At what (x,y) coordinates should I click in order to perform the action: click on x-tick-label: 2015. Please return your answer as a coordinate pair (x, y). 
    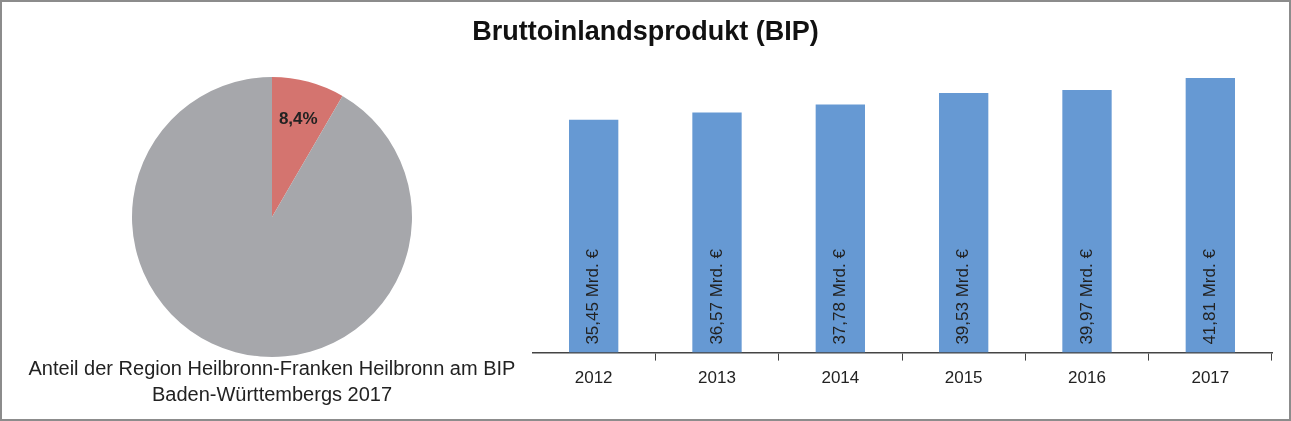
    Looking at the image, I should click on (963, 378).